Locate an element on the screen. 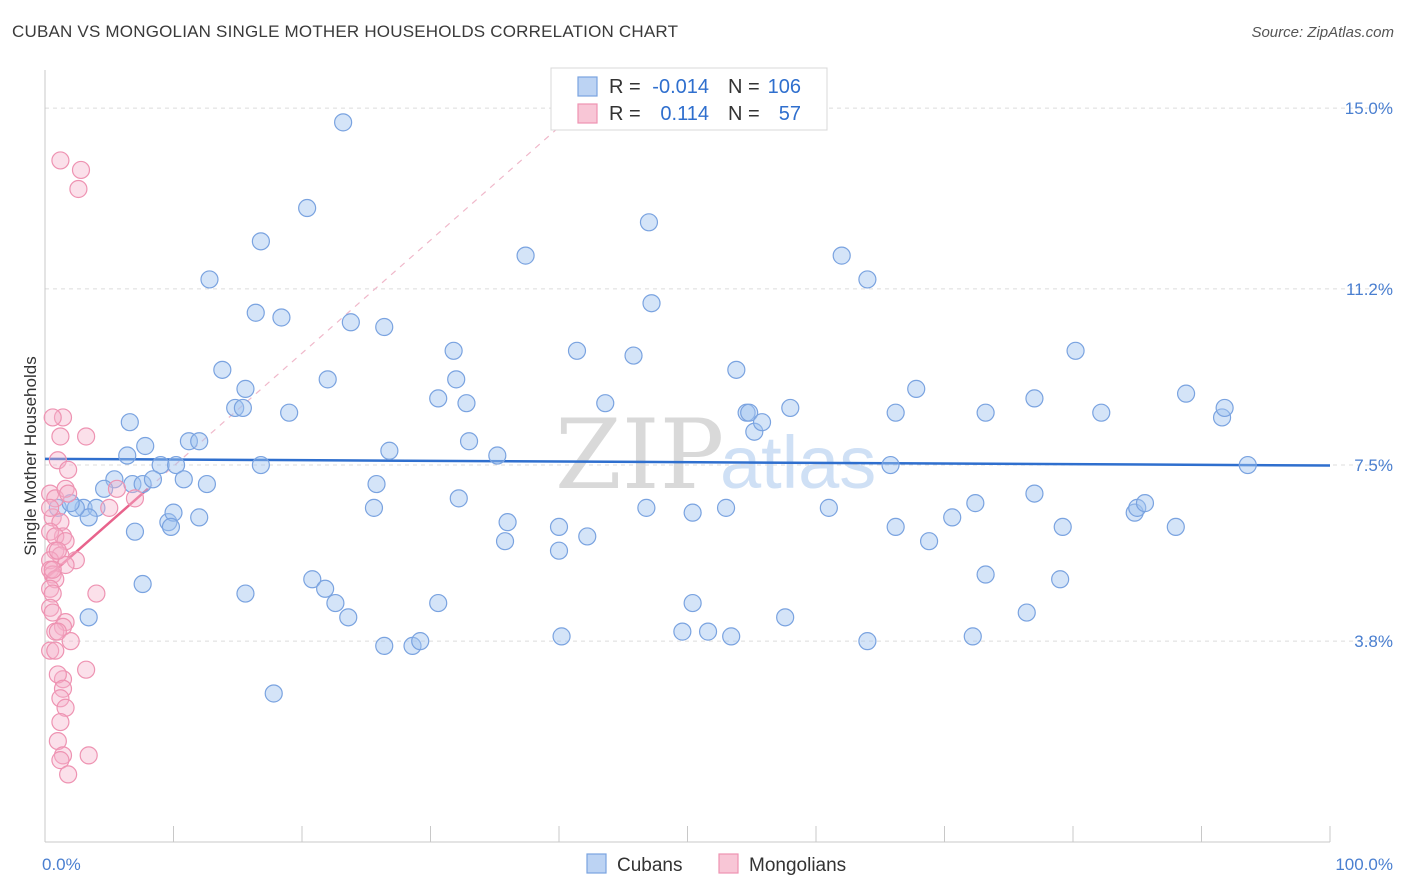  y-tick-label: 7.5% is located at coordinates (1373, 465).